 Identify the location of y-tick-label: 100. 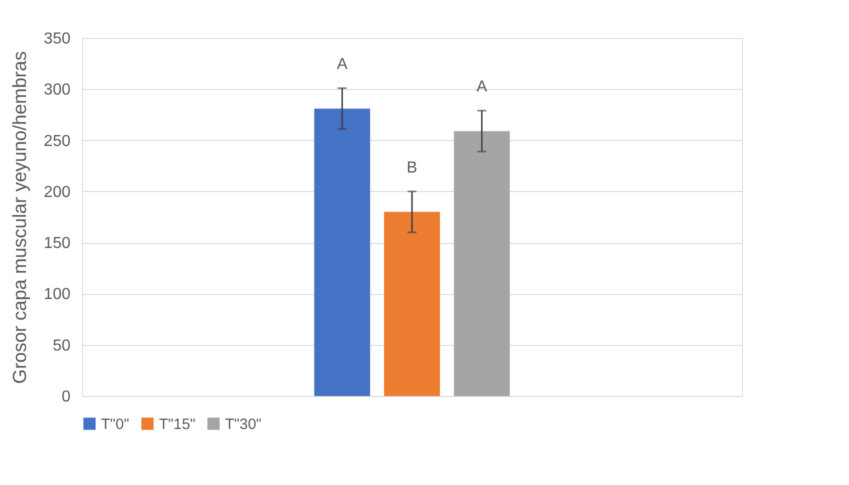
(57, 295).